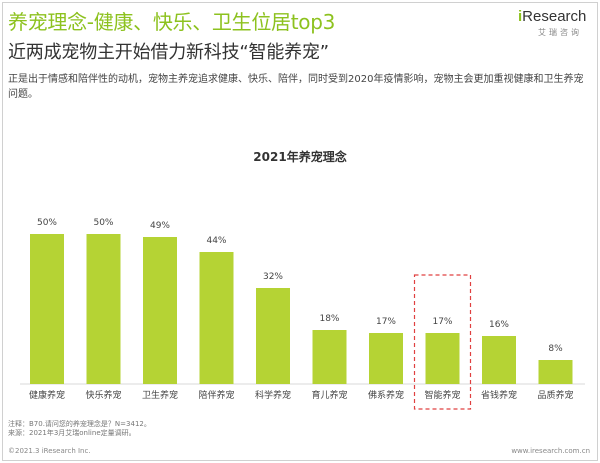 The height and width of the screenshot is (463, 600). I want to click on category-label: 佛系养宠, so click(386, 395).